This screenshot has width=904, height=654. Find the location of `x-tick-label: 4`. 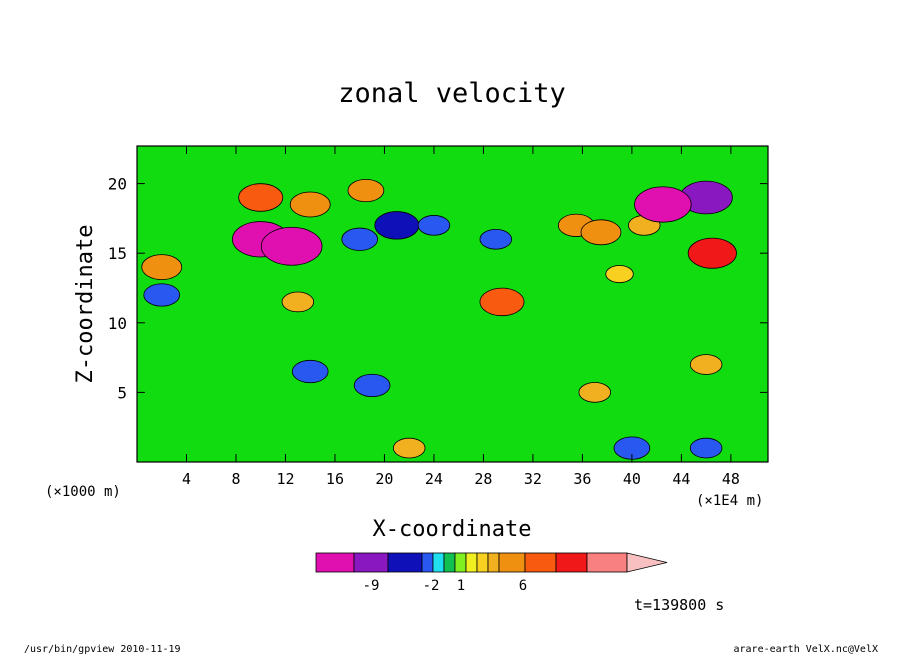

x-tick-label: 4 is located at coordinates (186, 479).